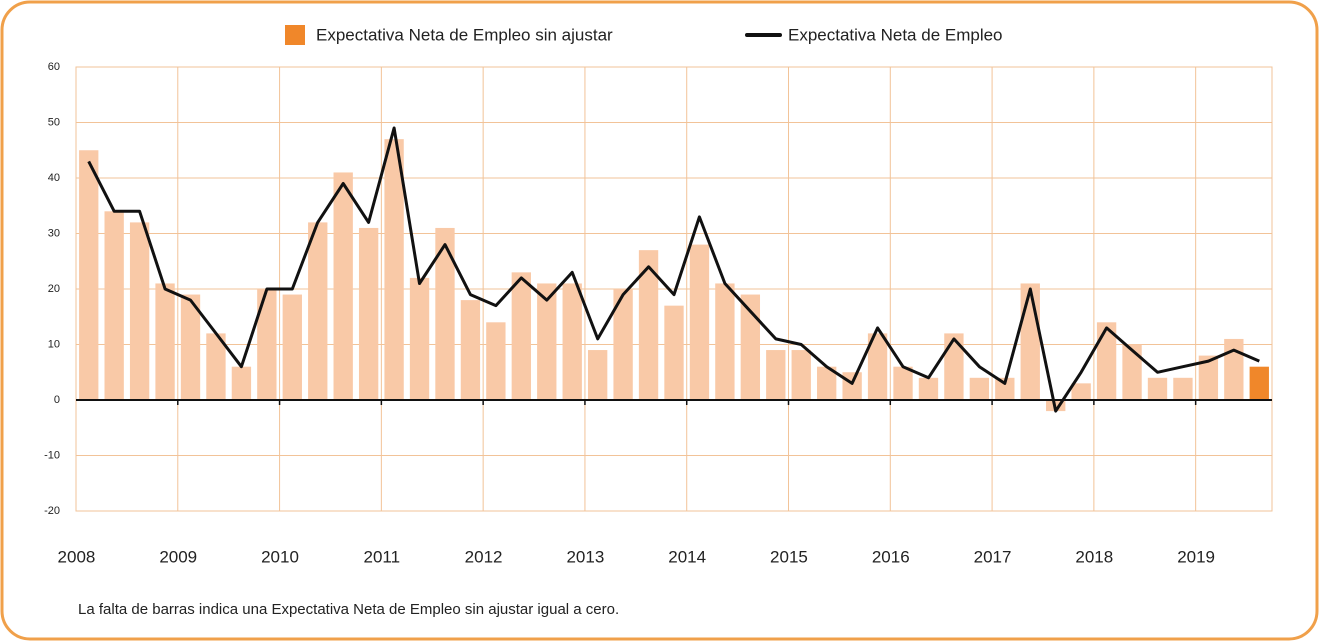  What do you see at coordinates (993, 556) in the screenshot?
I see `x-tick-label: 2017` at bounding box center [993, 556].